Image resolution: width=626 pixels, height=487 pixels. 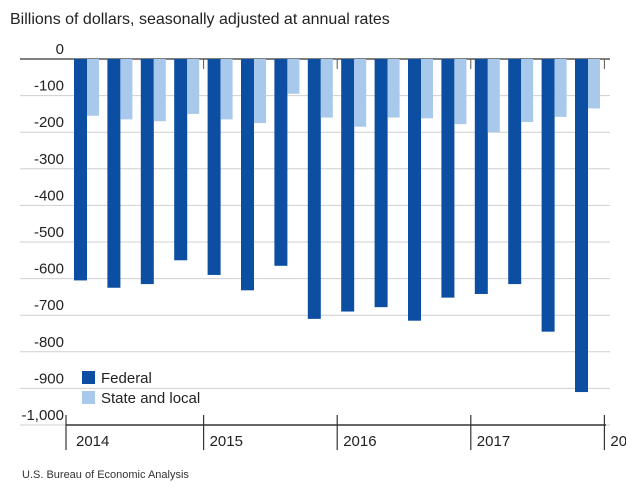 I want to click on y-tick-label: -200, so click(x=49, y=122).